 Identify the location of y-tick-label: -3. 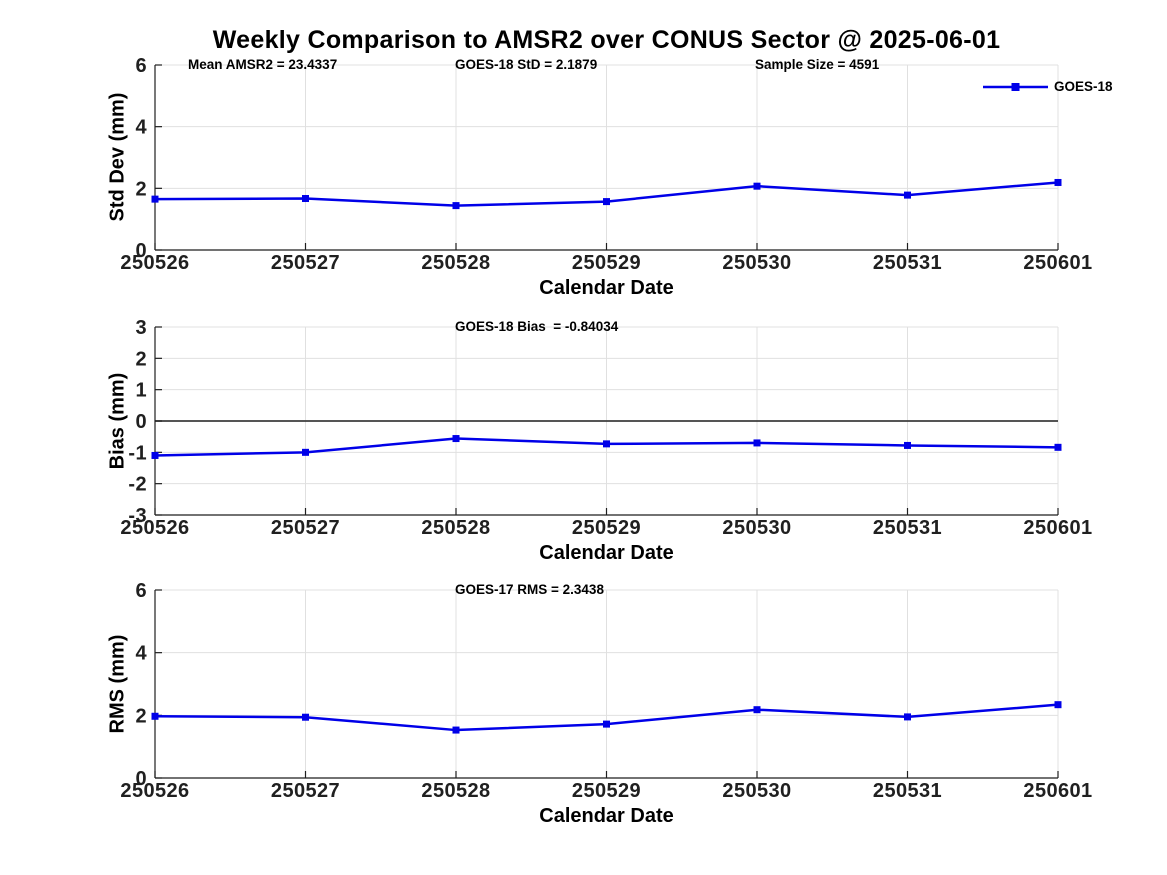
(137, 516).